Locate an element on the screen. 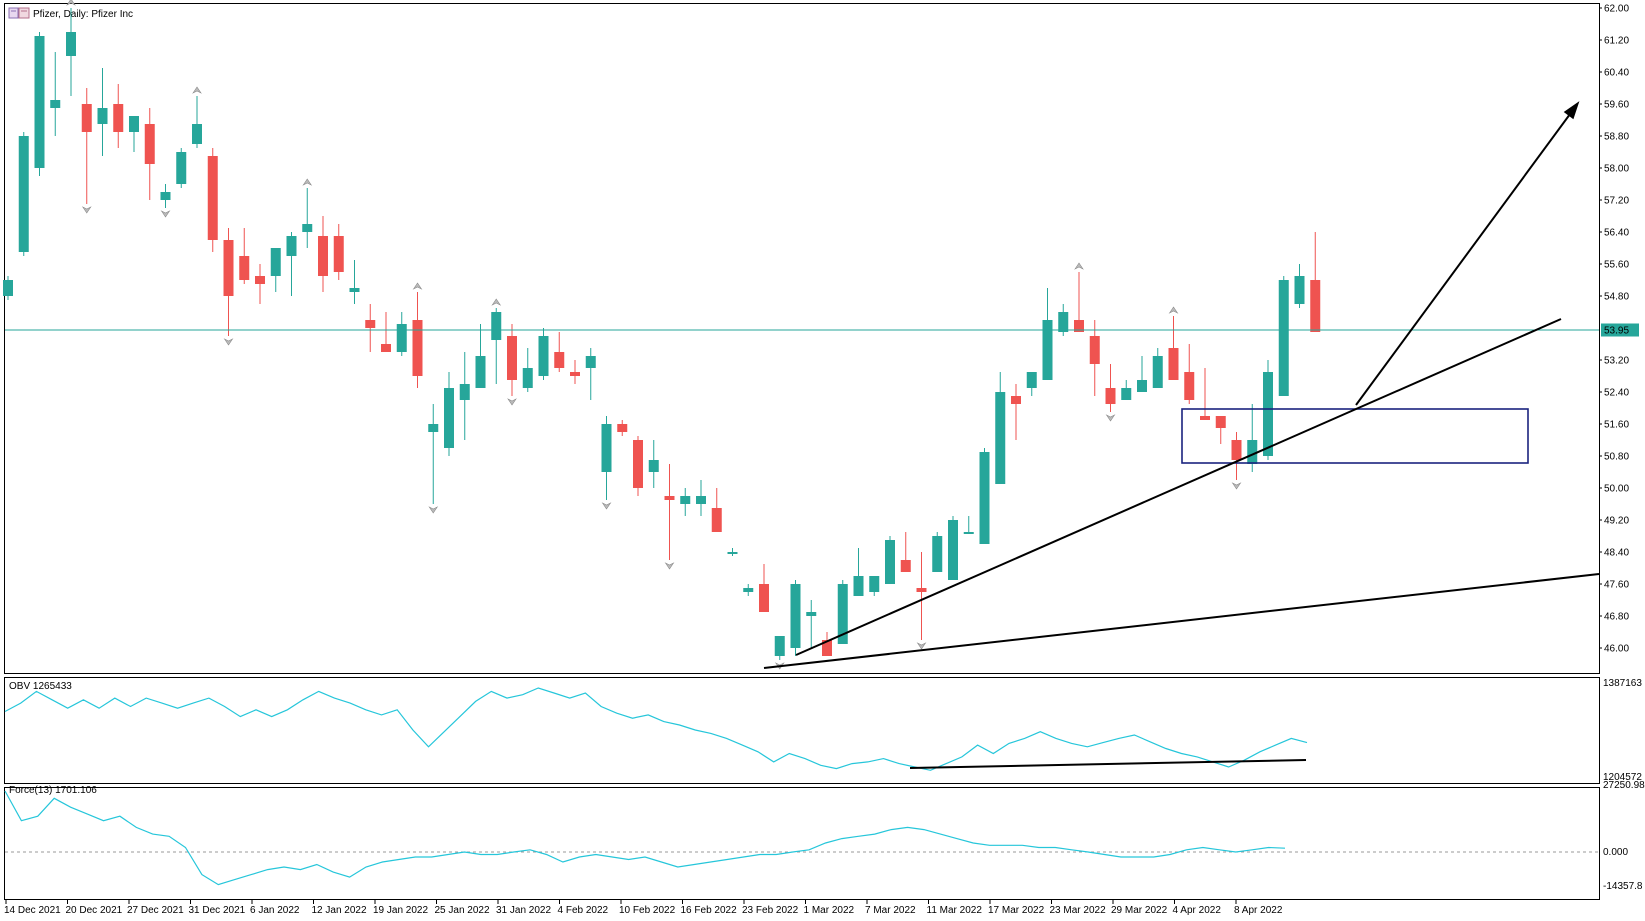 This screenshot has width=1645, height=921. force-line is located at coordinates (645, 838).